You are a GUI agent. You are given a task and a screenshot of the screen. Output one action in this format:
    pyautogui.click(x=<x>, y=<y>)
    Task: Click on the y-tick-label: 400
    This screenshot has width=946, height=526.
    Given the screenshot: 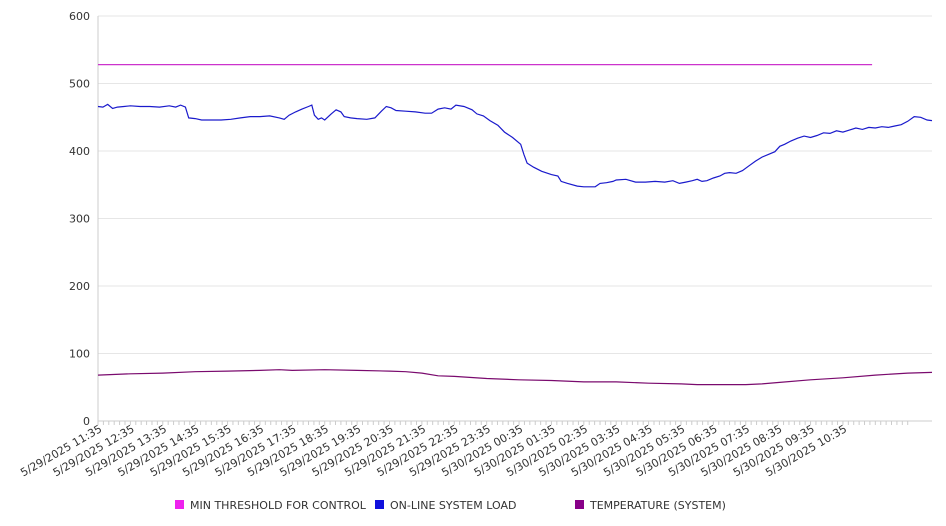 What is the action you would take?
    pyautogui.click(x=79, y=151)
    